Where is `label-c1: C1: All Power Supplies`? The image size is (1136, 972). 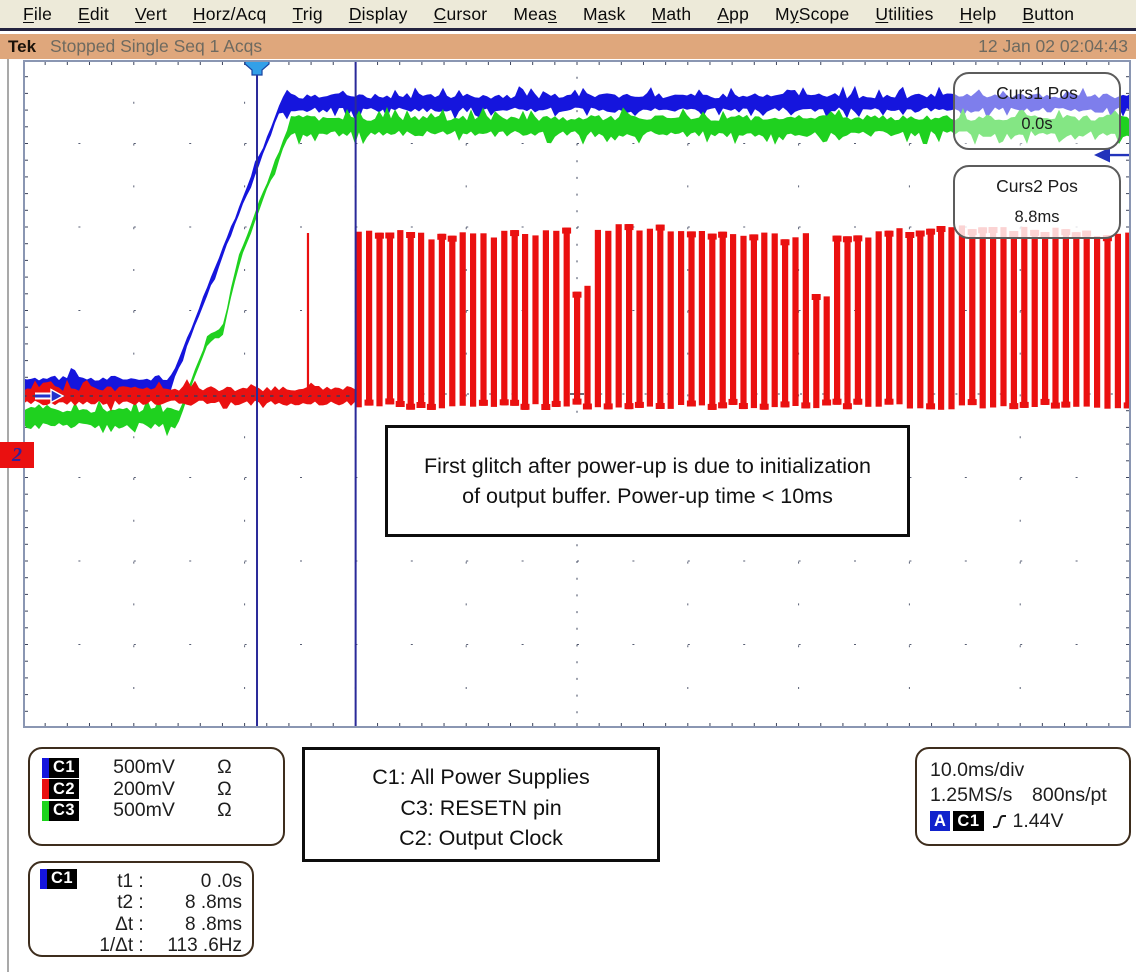
label-c1: C1: All Power Supplies is located at coordinates (481, 777).